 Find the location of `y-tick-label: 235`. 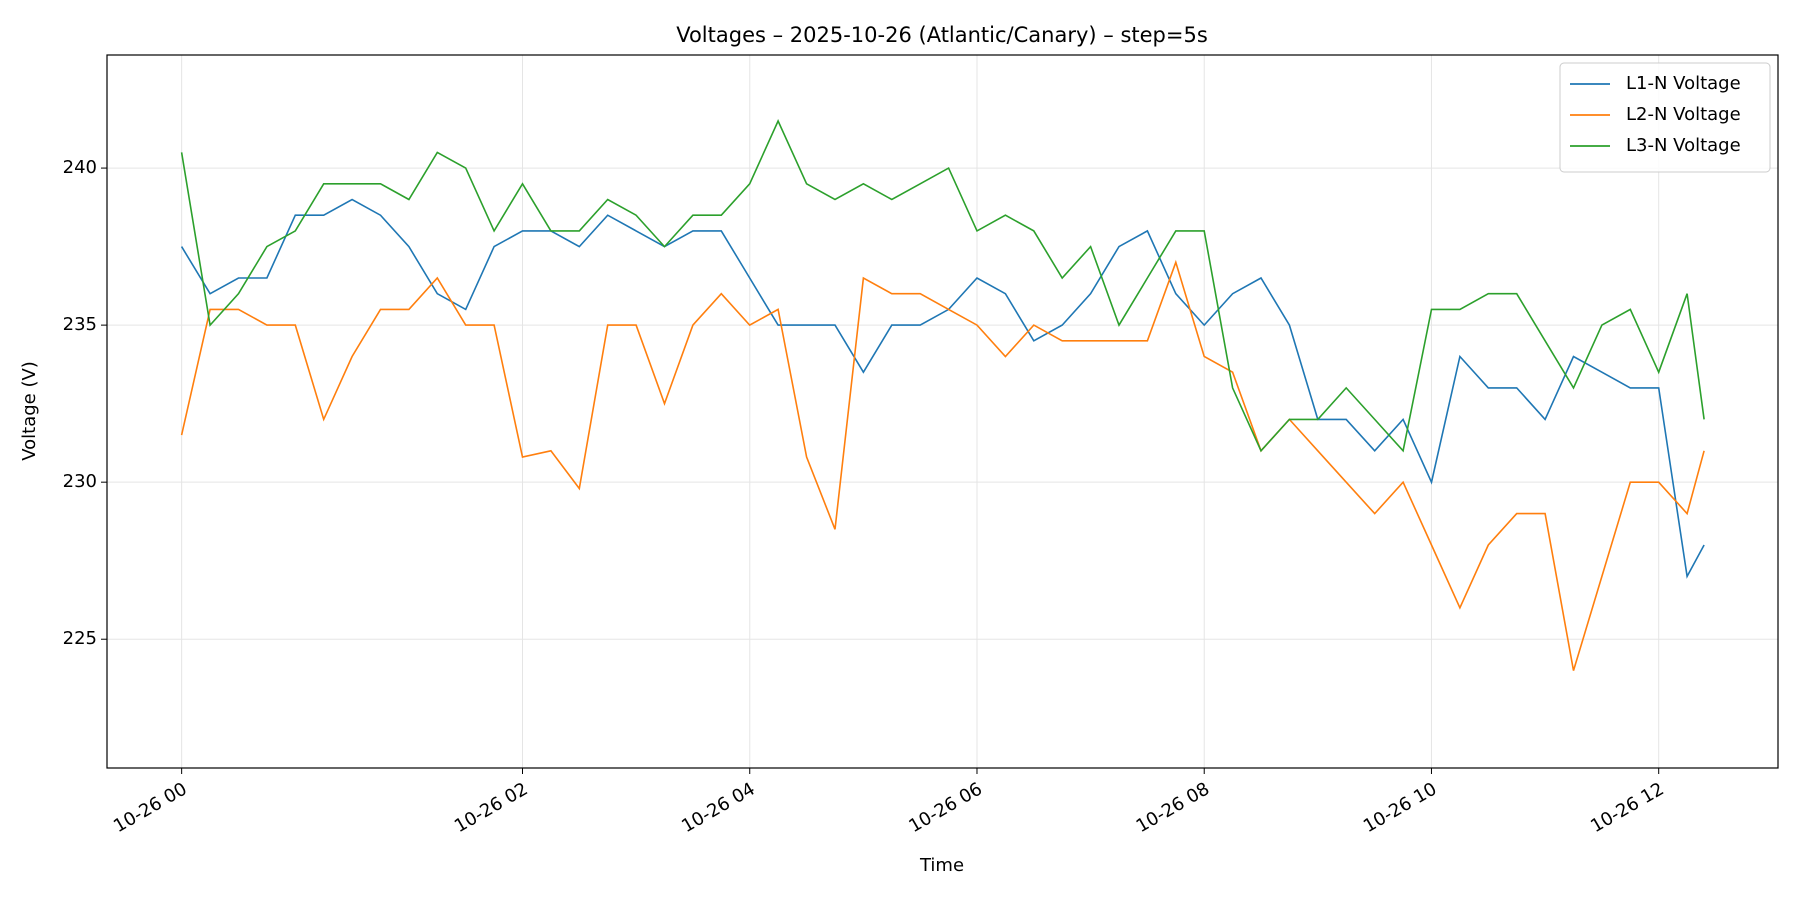

y-tick-label: 235 is located at coordinates (80, 324).